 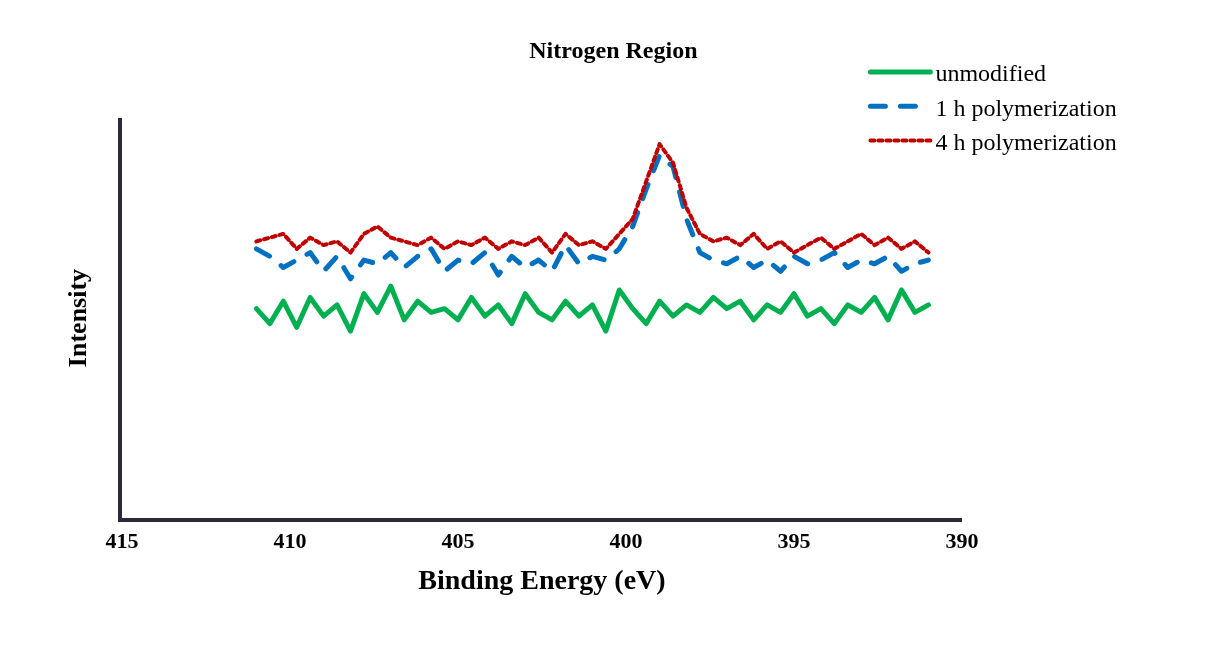 What do you see at coordinates (794, 541) in the screenshot?
I see `x-tick-label: 395` at bounding box center [794, 541].